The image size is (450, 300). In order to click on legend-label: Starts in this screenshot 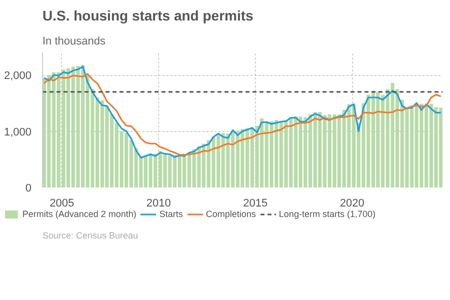, I will do `click(171, 214)`.